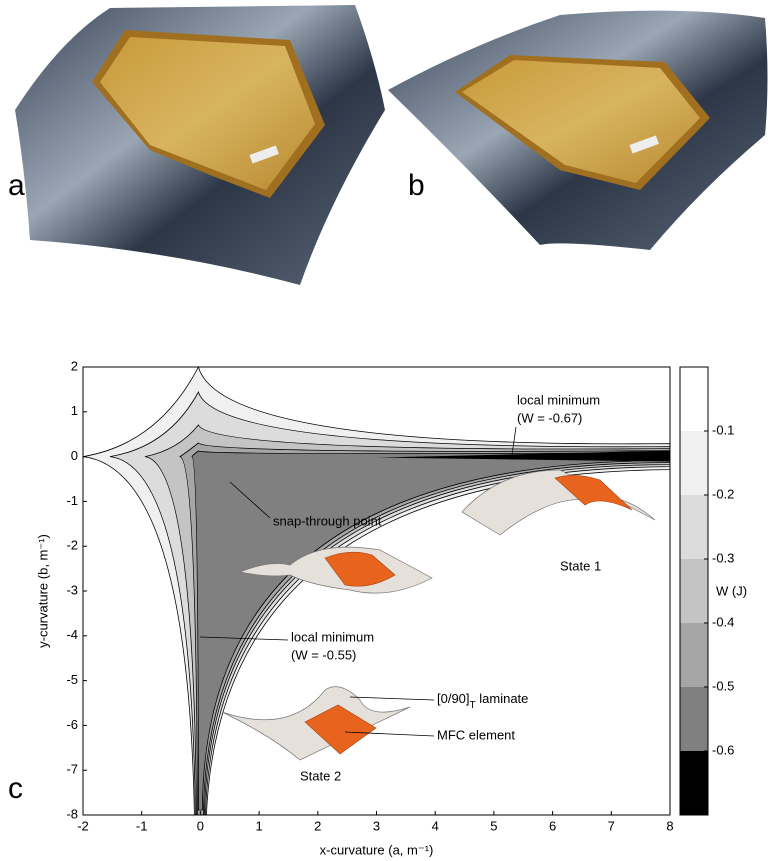 Image resolution: width=772 pixels, height=861 pixels. I want to click on annotation: (W = -0.55), so click(323, 654).